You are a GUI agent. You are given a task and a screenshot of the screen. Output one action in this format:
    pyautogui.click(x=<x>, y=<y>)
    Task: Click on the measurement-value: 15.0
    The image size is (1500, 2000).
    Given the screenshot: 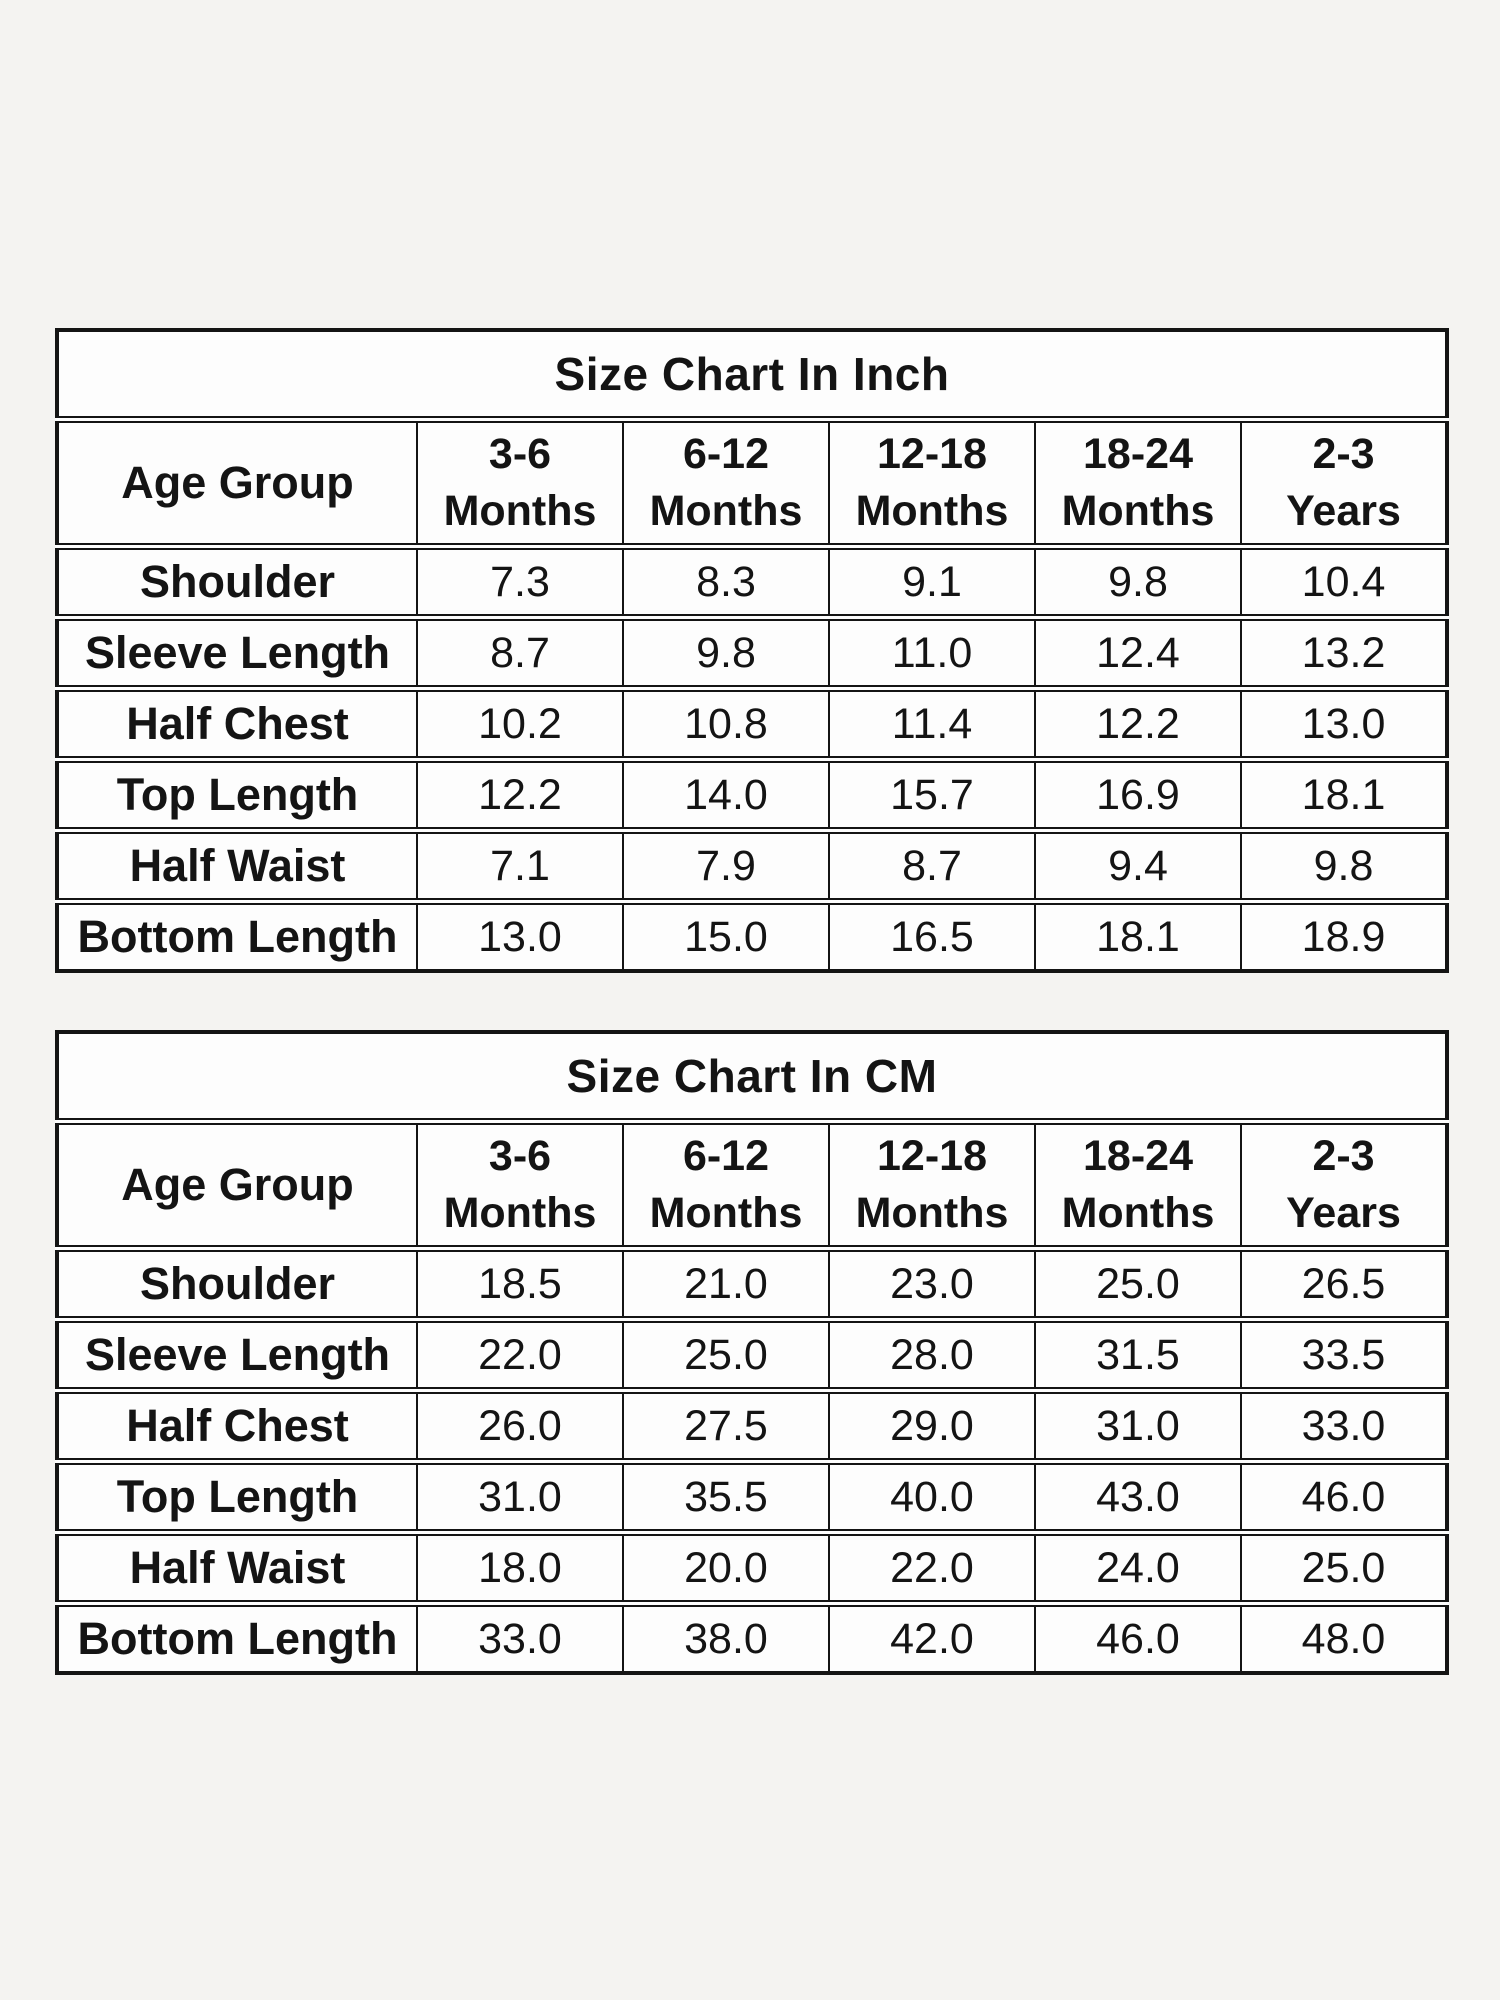 What is the action you would take?
    pyautogui.click(x=726, y=934)
    